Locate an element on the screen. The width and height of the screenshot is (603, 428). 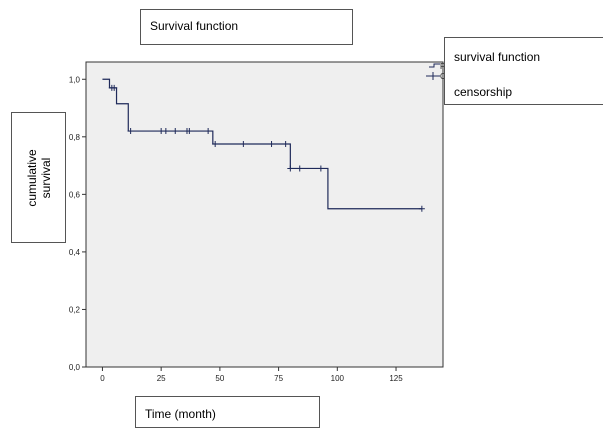
x-axis-label-text: Time (month) is located at coordinates (180, 414).